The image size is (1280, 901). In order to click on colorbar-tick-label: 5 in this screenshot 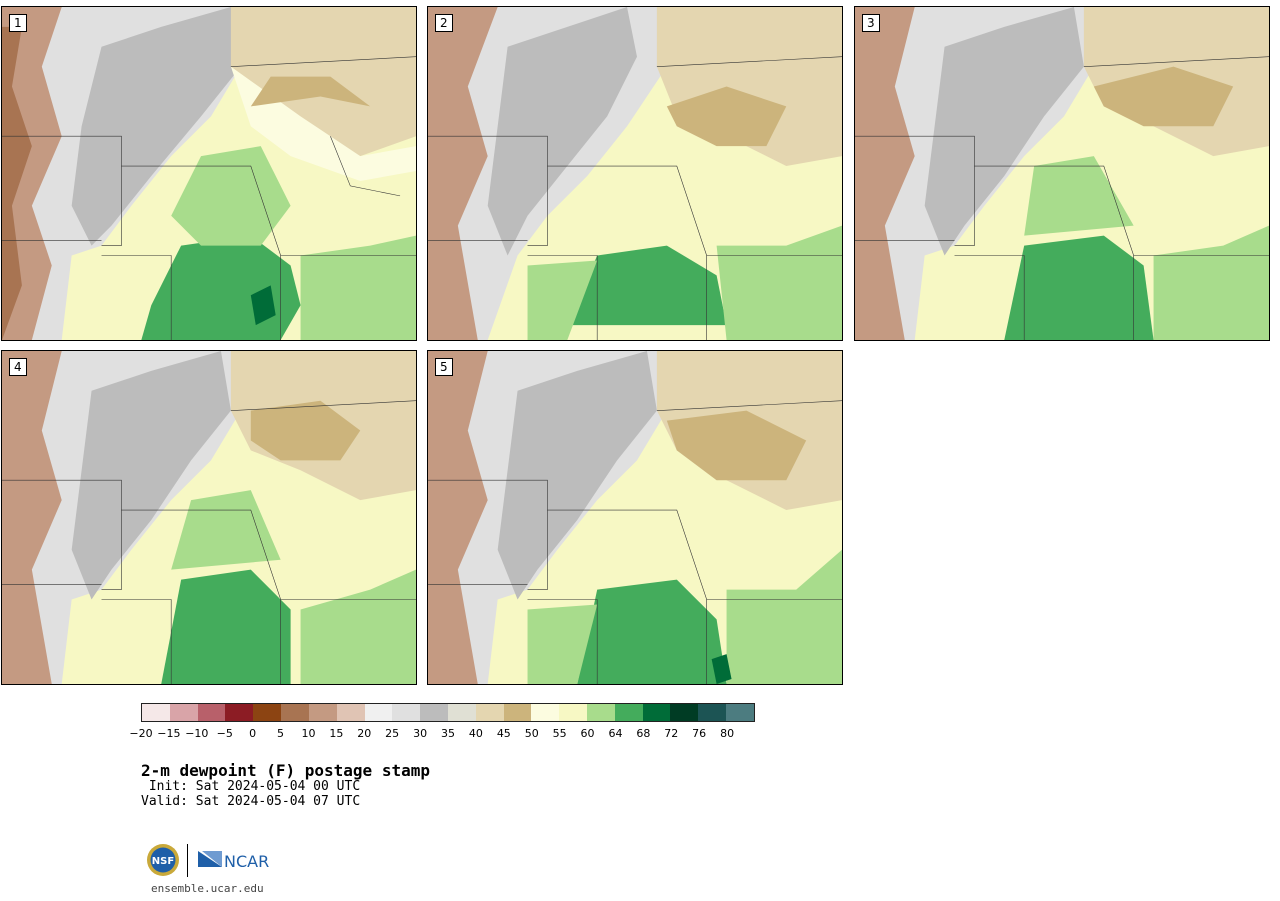, I will do `click(281, 733)`.